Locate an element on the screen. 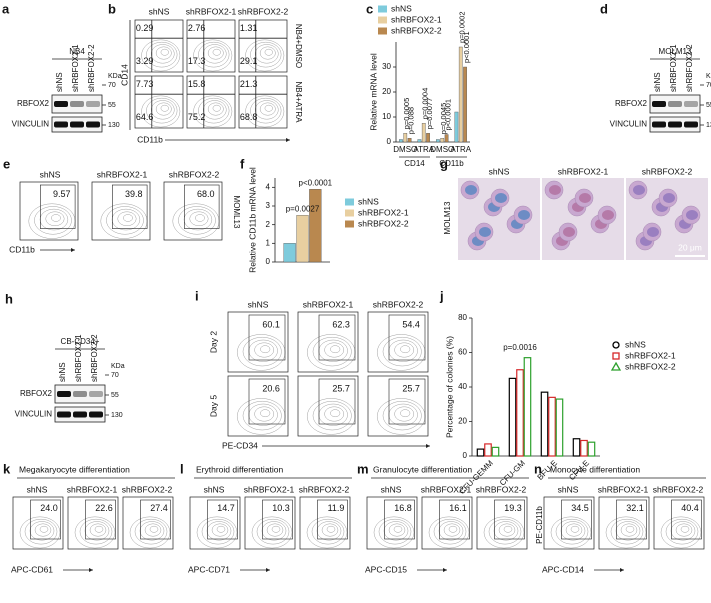 This screenshot has width=711, height=603. panel-letter: c is located at coordinates (369, 8).